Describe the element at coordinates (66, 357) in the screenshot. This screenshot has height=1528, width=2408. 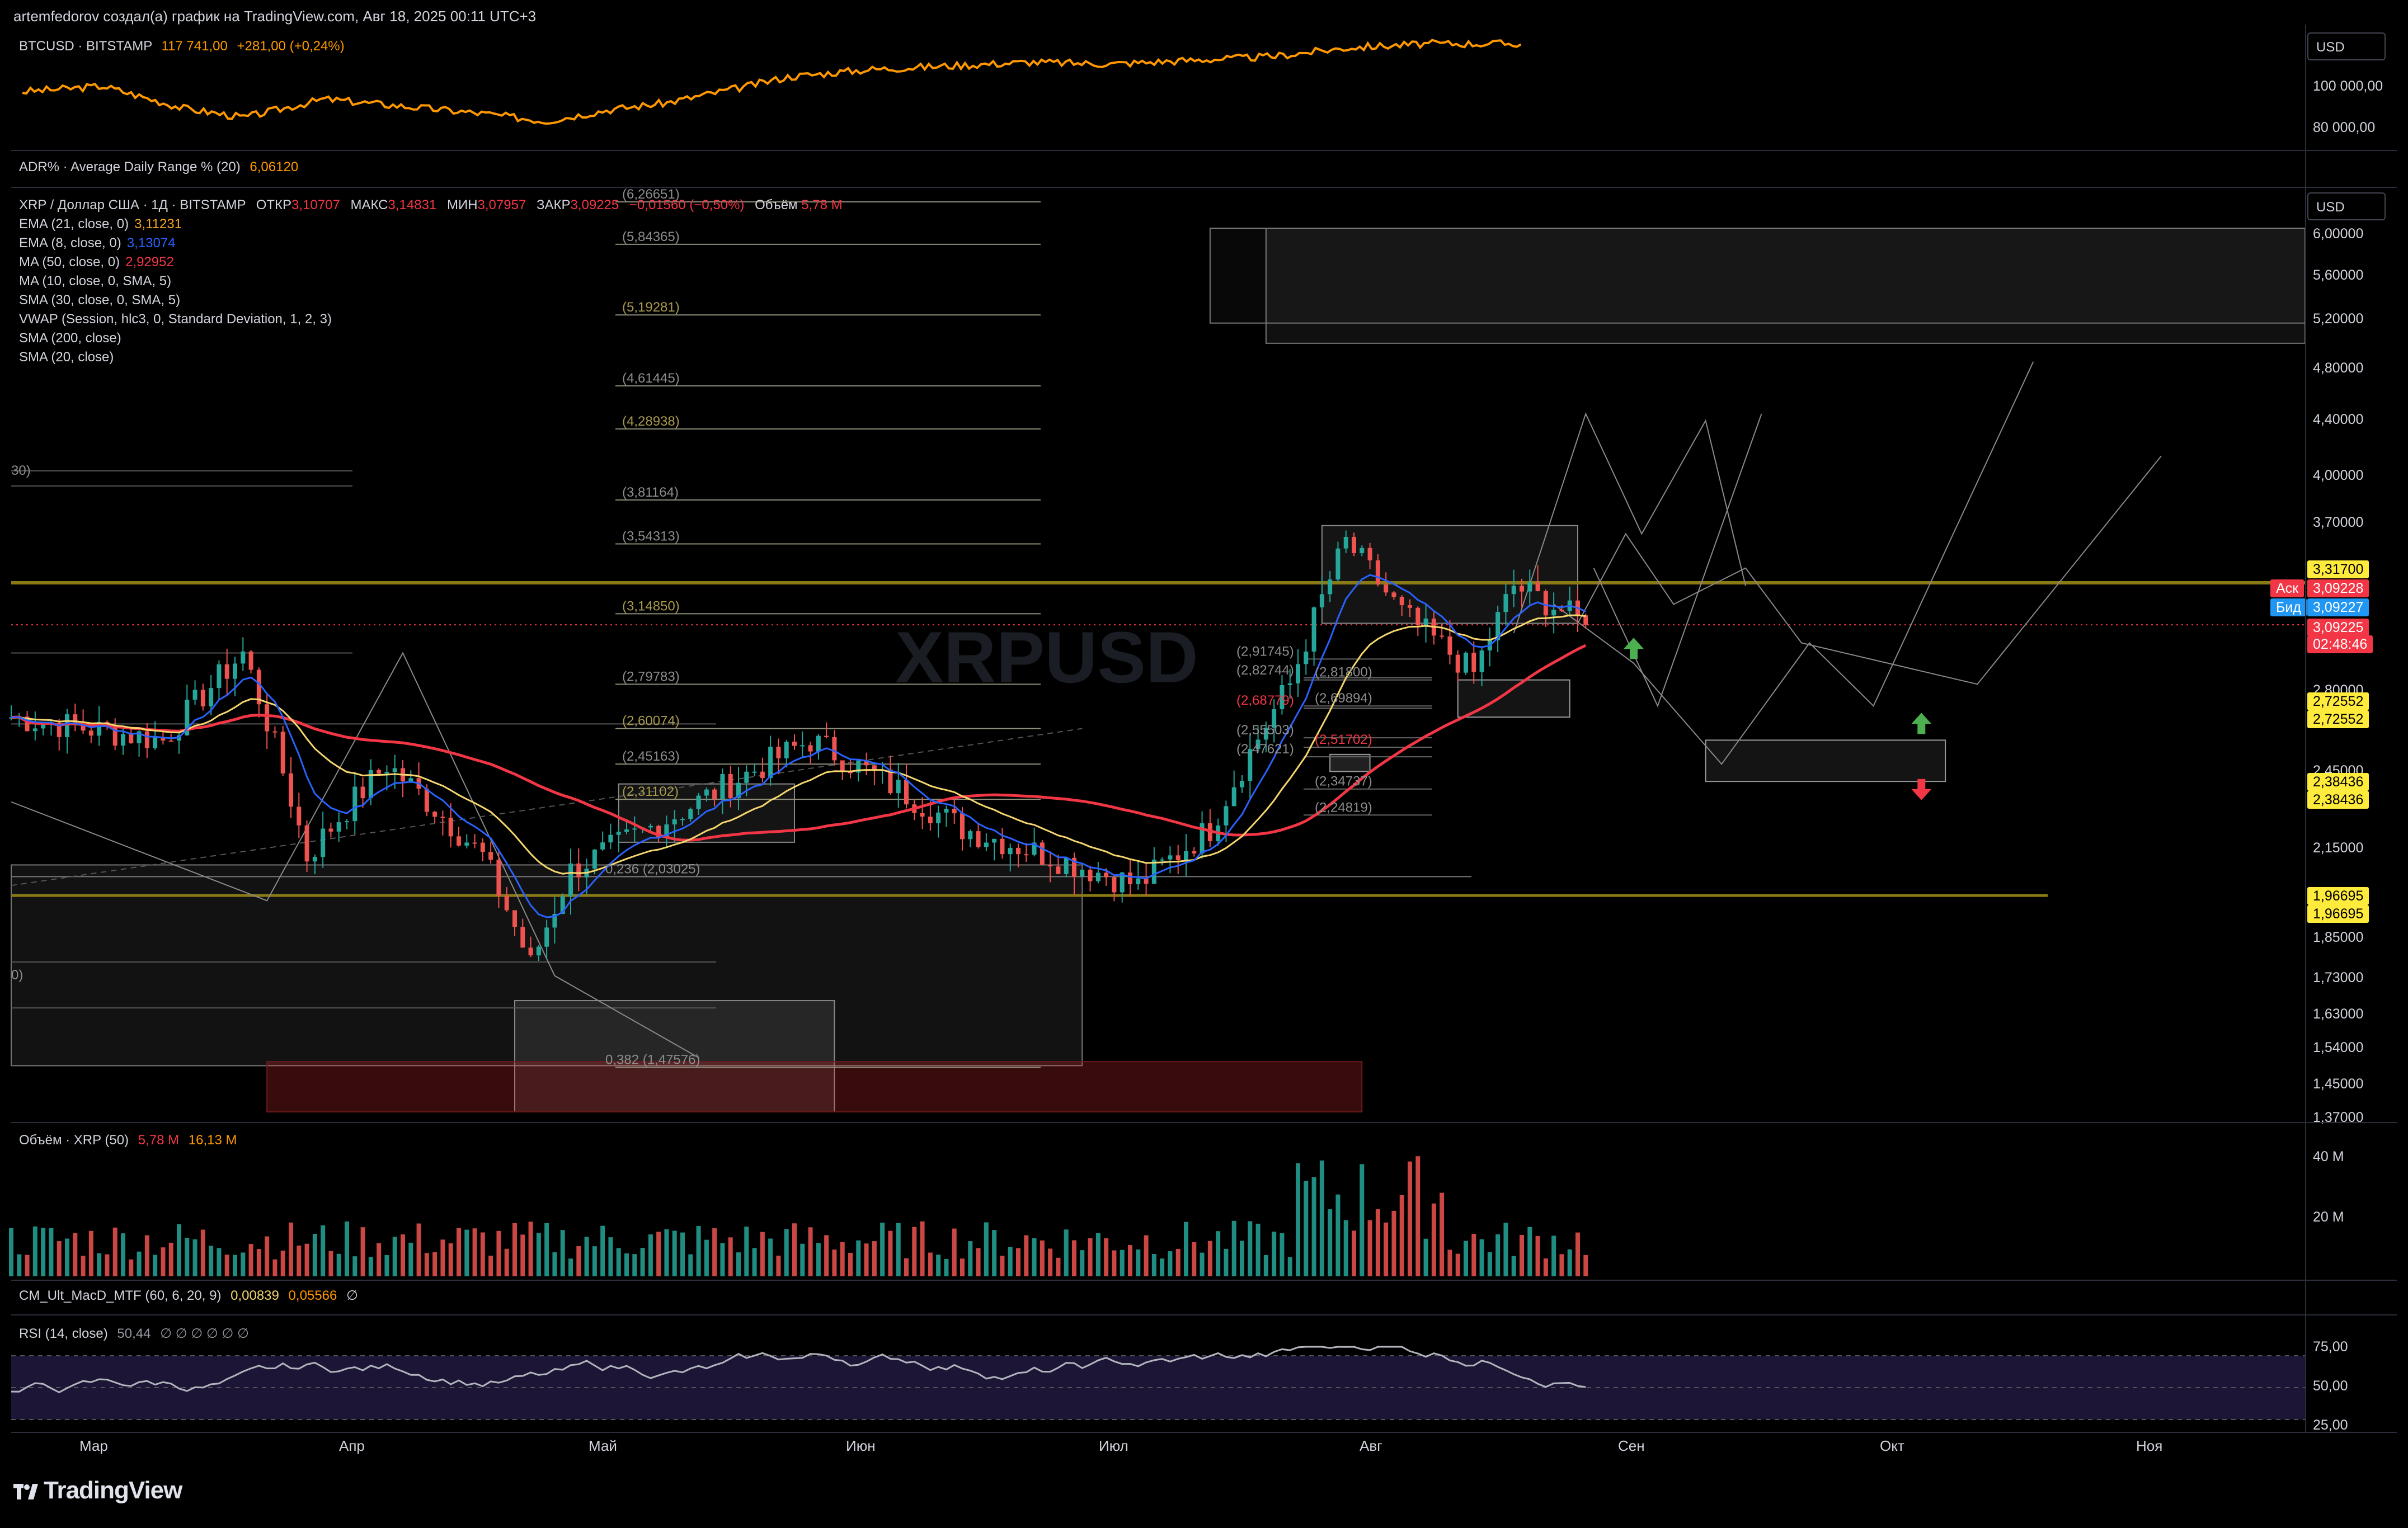
I see `indicator-name: SMA (20, close)` at that location.